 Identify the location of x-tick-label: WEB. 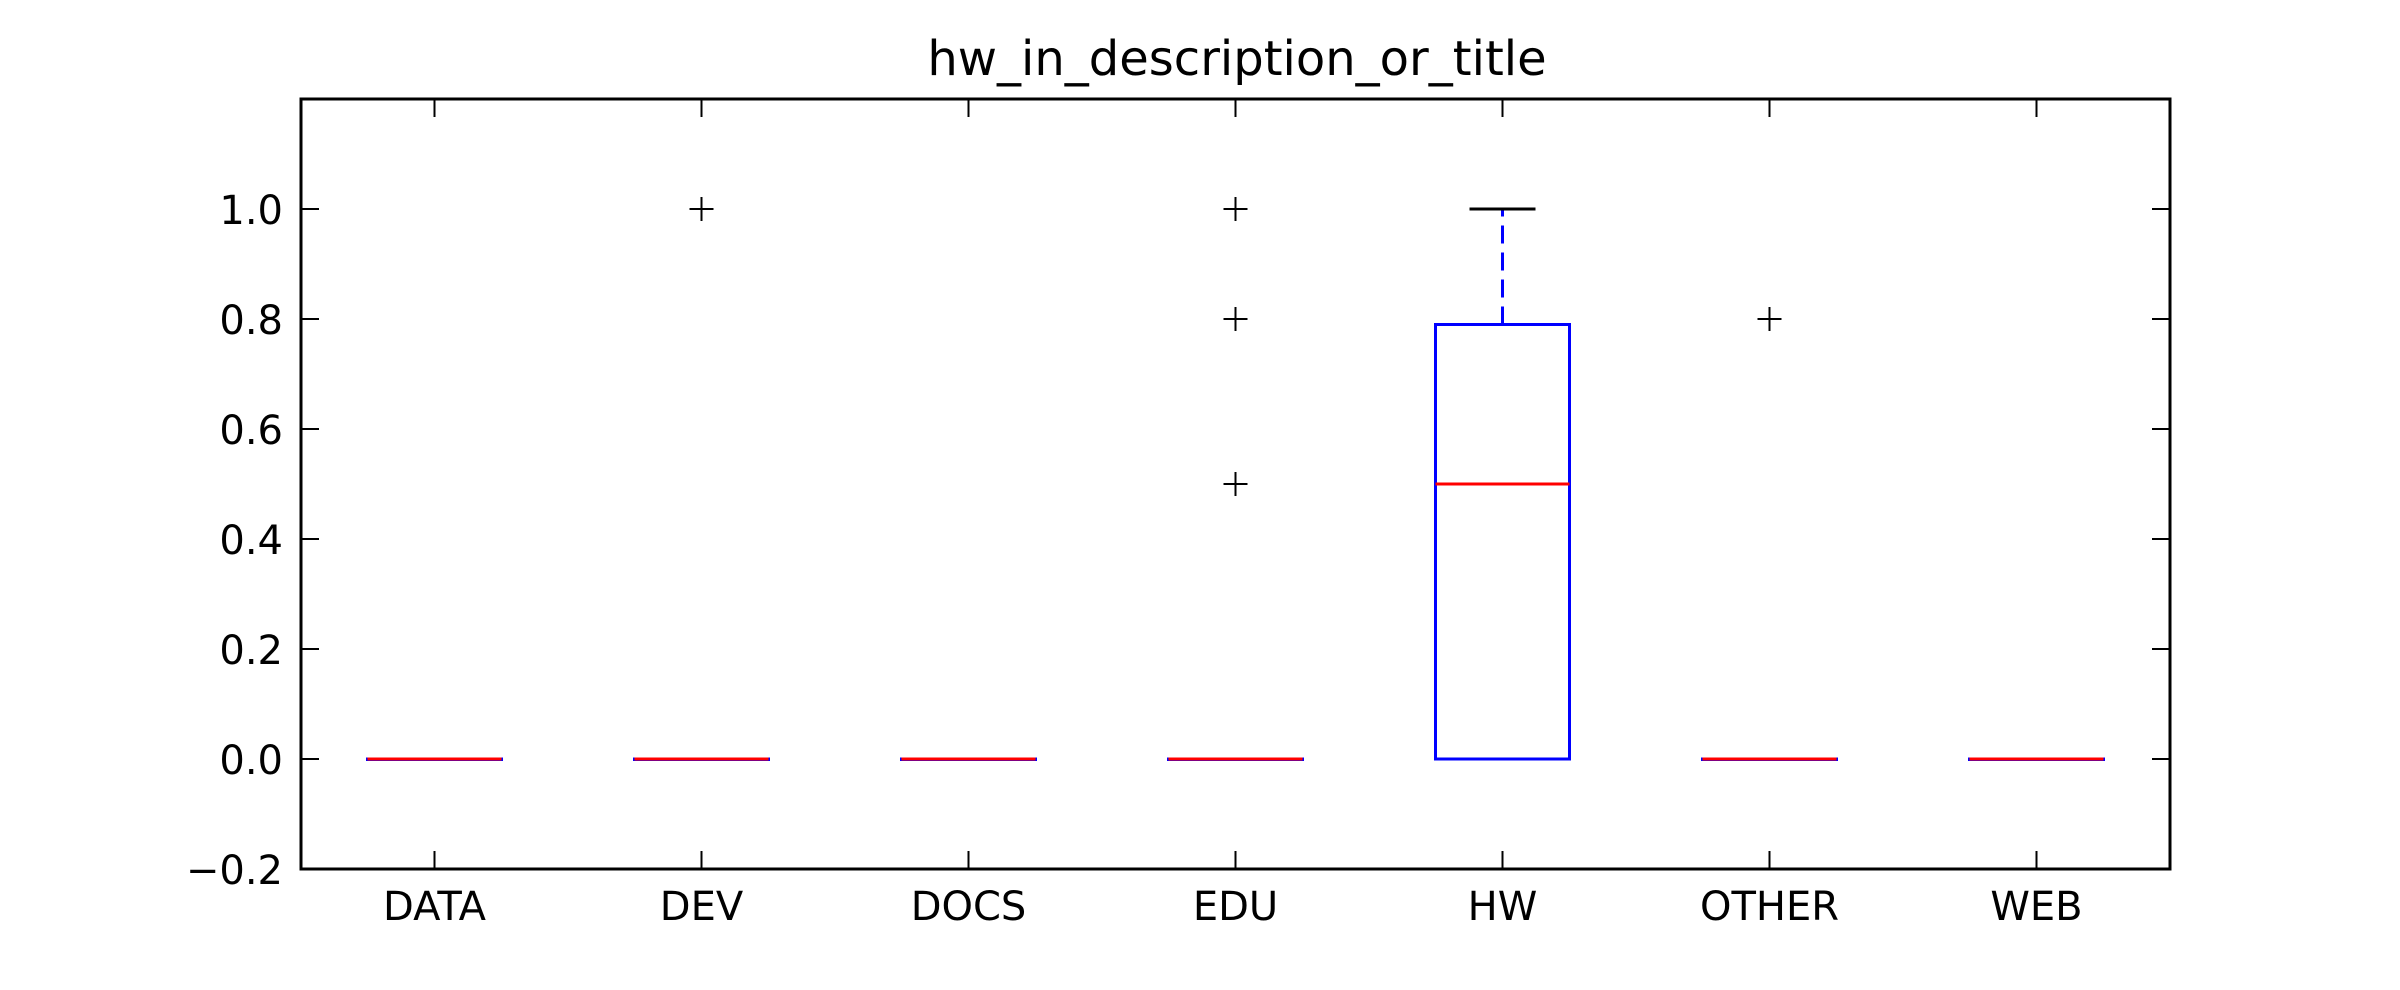
(2036, 907).